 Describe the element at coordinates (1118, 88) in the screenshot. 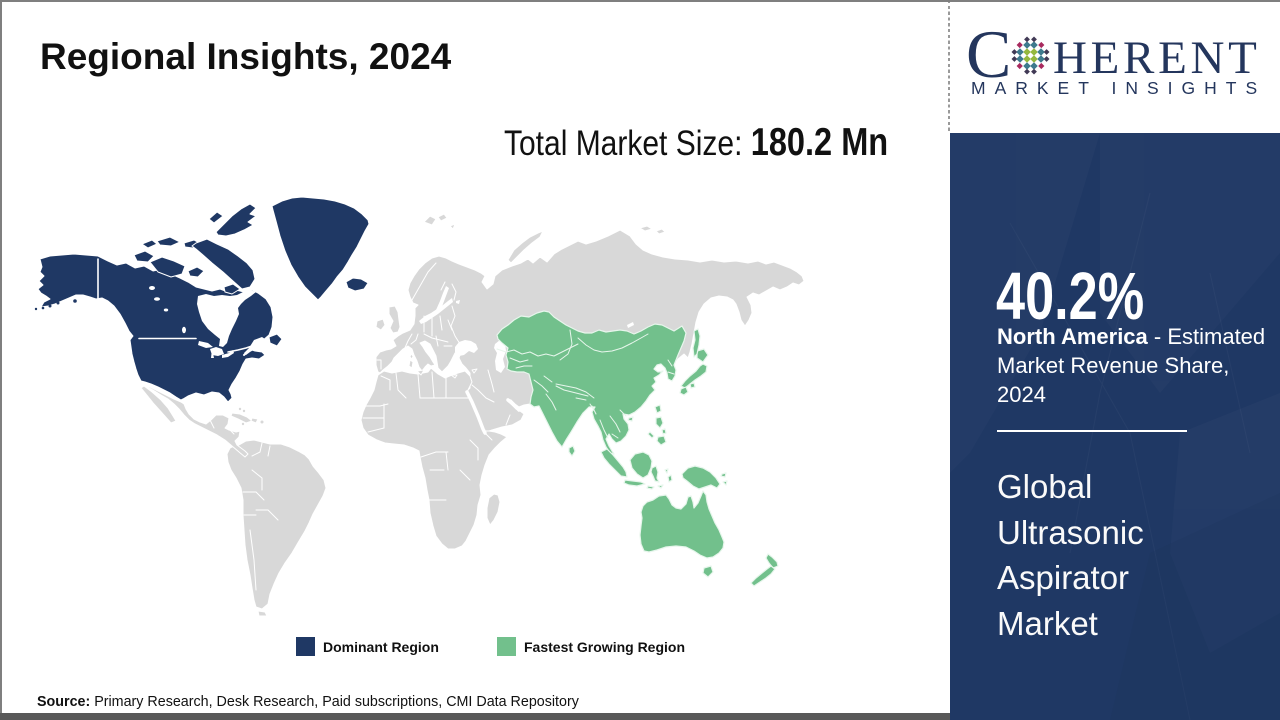

I see `svg-text: MARKET INSIGHTS` at that location.